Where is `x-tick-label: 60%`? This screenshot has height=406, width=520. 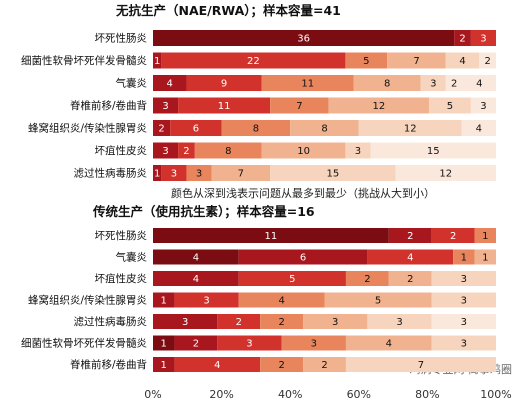
x-tick-label: 60% is located at coordinates (359, 394).